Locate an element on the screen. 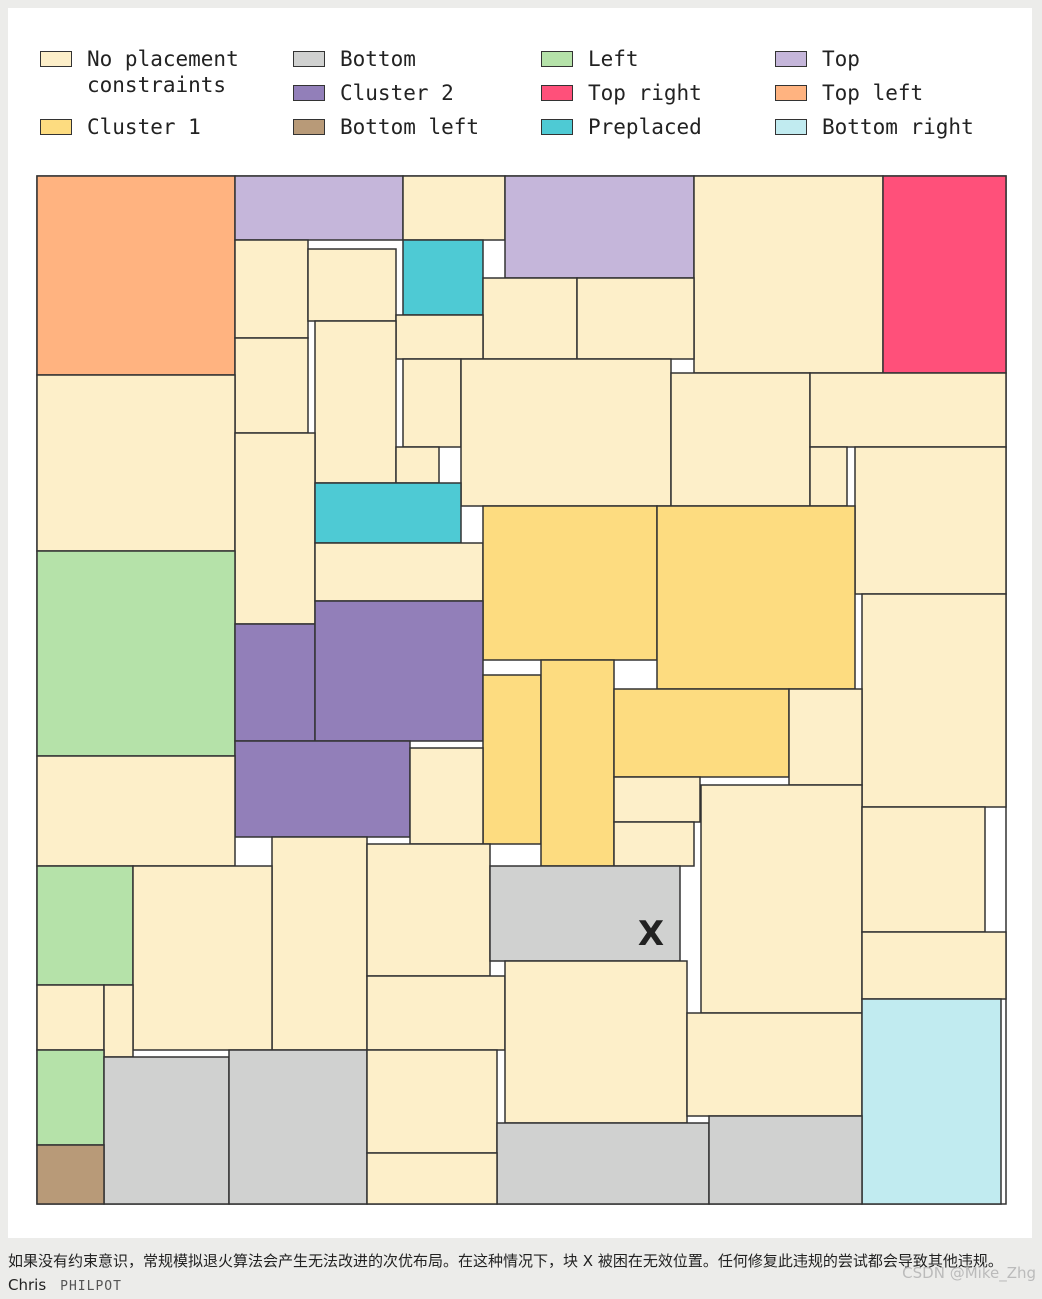  legend-label: Left is located at coordinates (613, 59).